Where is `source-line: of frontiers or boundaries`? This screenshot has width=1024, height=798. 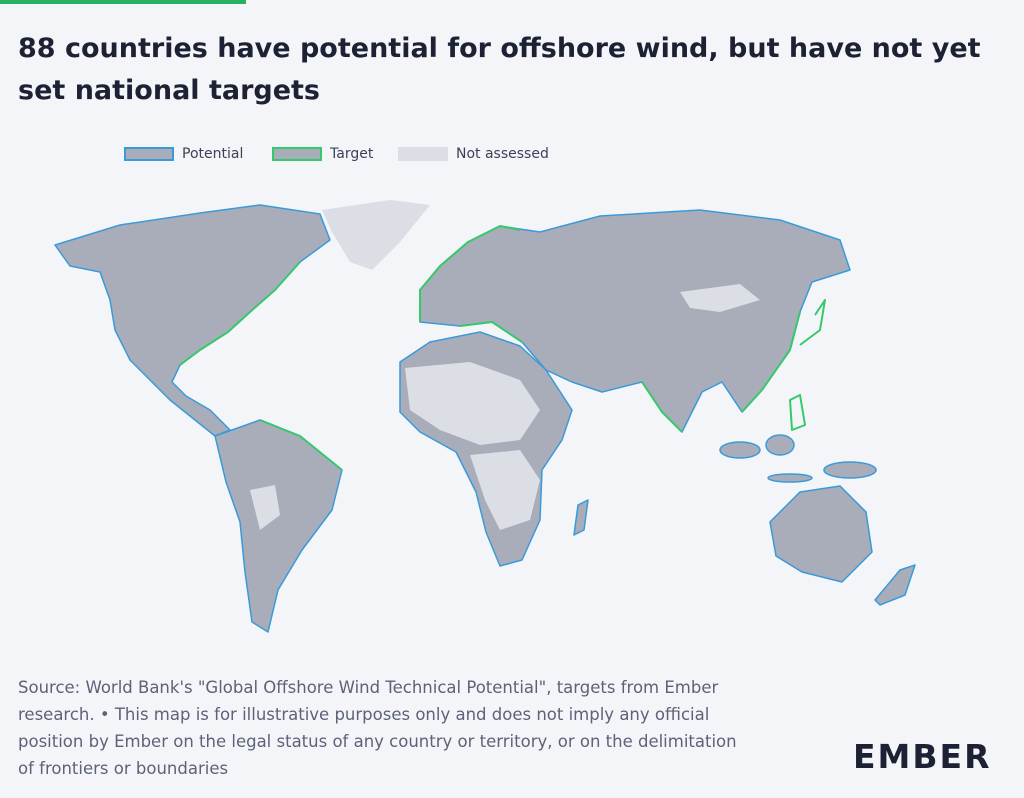
source-line: of frontiers or boundaries is located at coordinates (123, 768).